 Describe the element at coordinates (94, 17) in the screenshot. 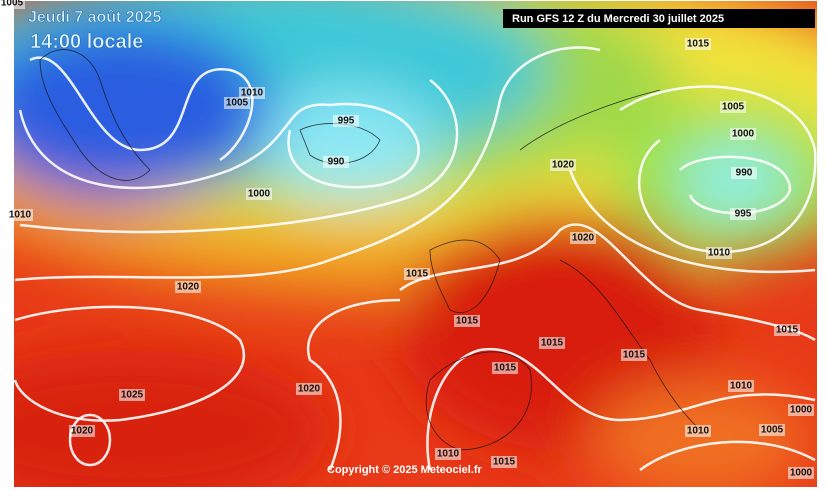

I see `date: Jeudi 7 août 2025` at that location.